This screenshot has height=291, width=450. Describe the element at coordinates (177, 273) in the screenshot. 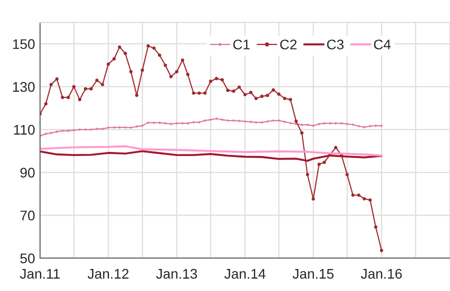

I see `x-tick-label: Jan.13` at that location.